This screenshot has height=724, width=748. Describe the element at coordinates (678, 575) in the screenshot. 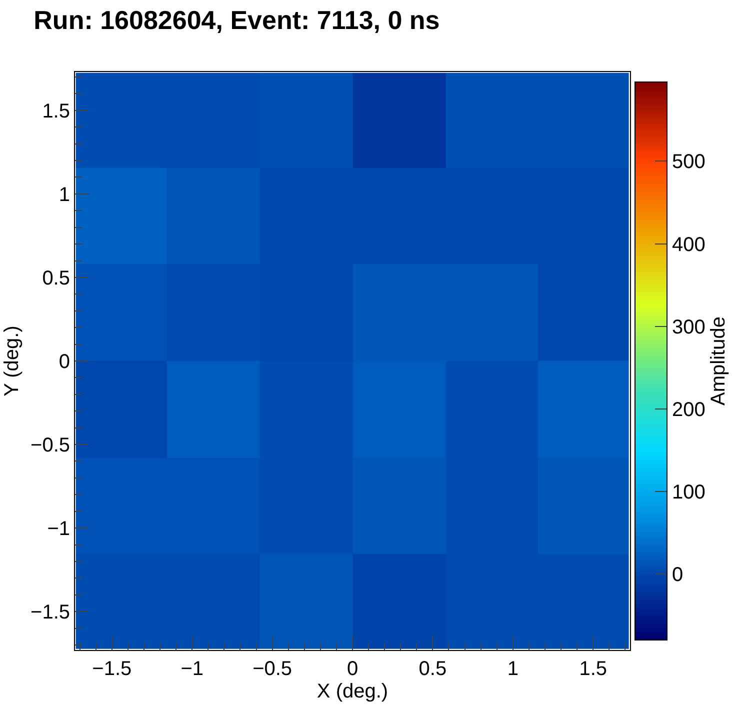

I see `color-bar-label: 0` at that location.